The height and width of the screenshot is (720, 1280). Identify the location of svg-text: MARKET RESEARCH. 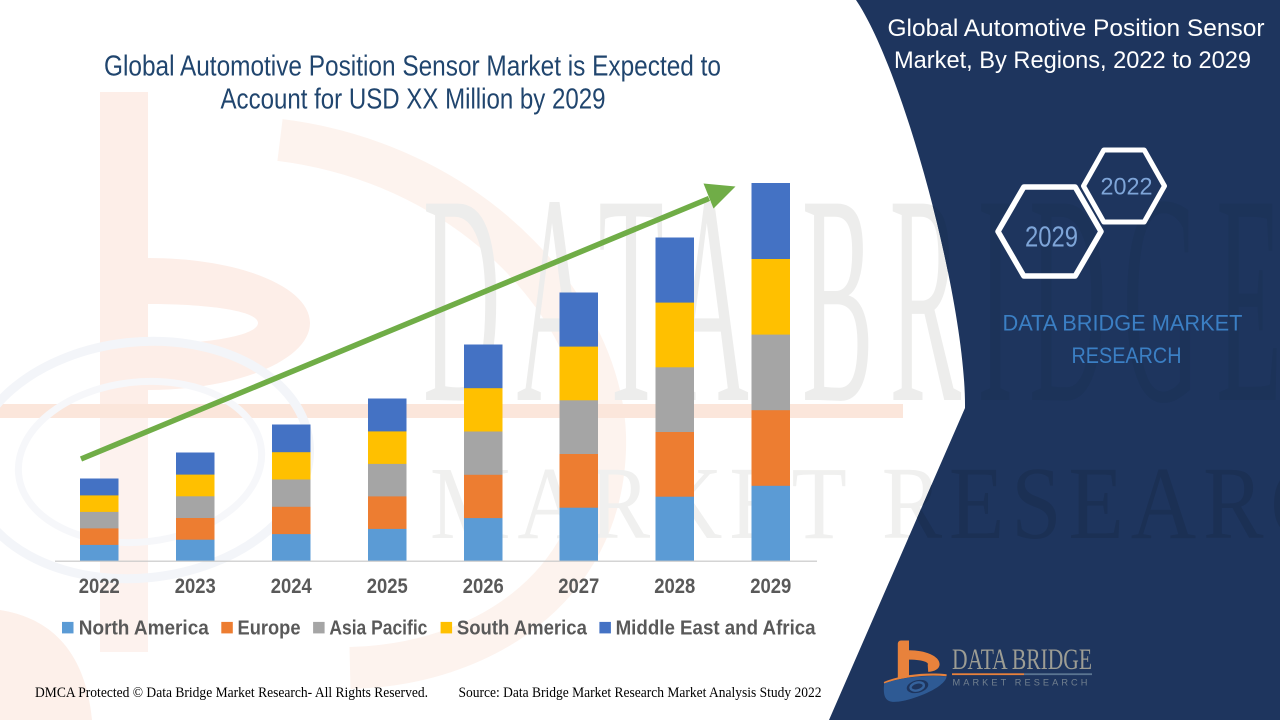
(1022, 683).